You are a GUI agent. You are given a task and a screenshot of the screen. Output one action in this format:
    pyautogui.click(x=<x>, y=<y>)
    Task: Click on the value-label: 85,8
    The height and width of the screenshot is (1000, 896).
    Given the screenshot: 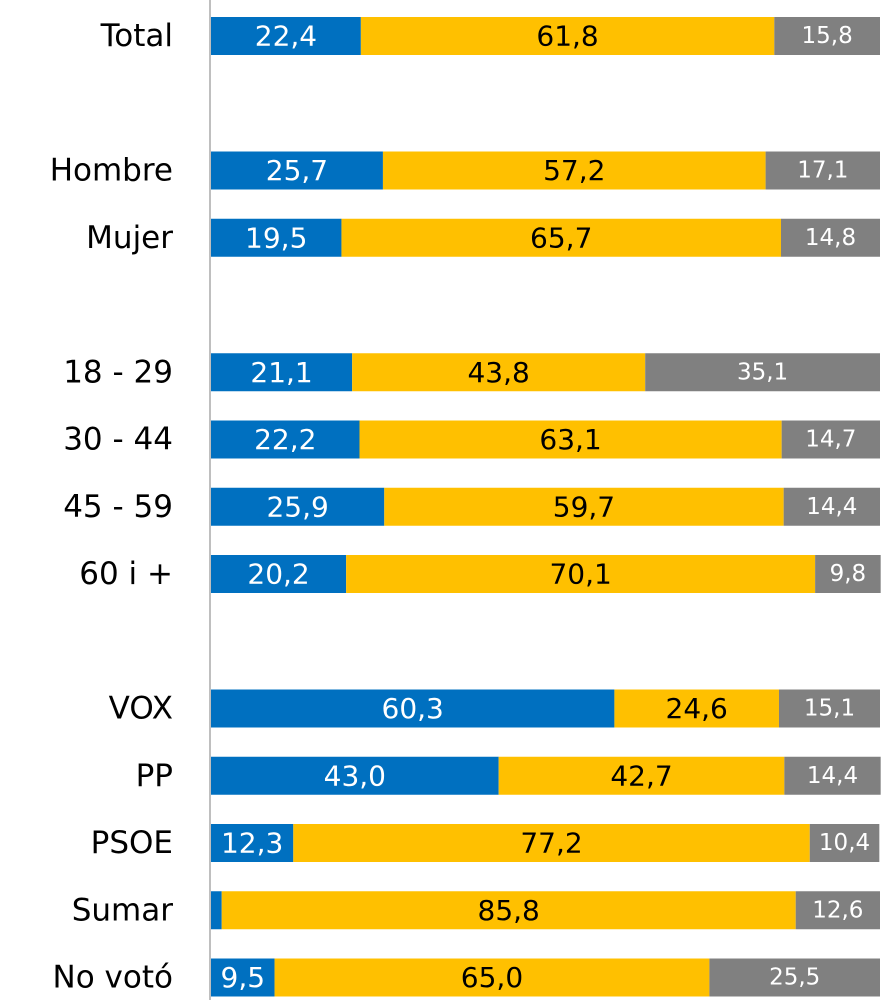 What is the action you would take?
    pyautogui.click(x=509, y=910)
    